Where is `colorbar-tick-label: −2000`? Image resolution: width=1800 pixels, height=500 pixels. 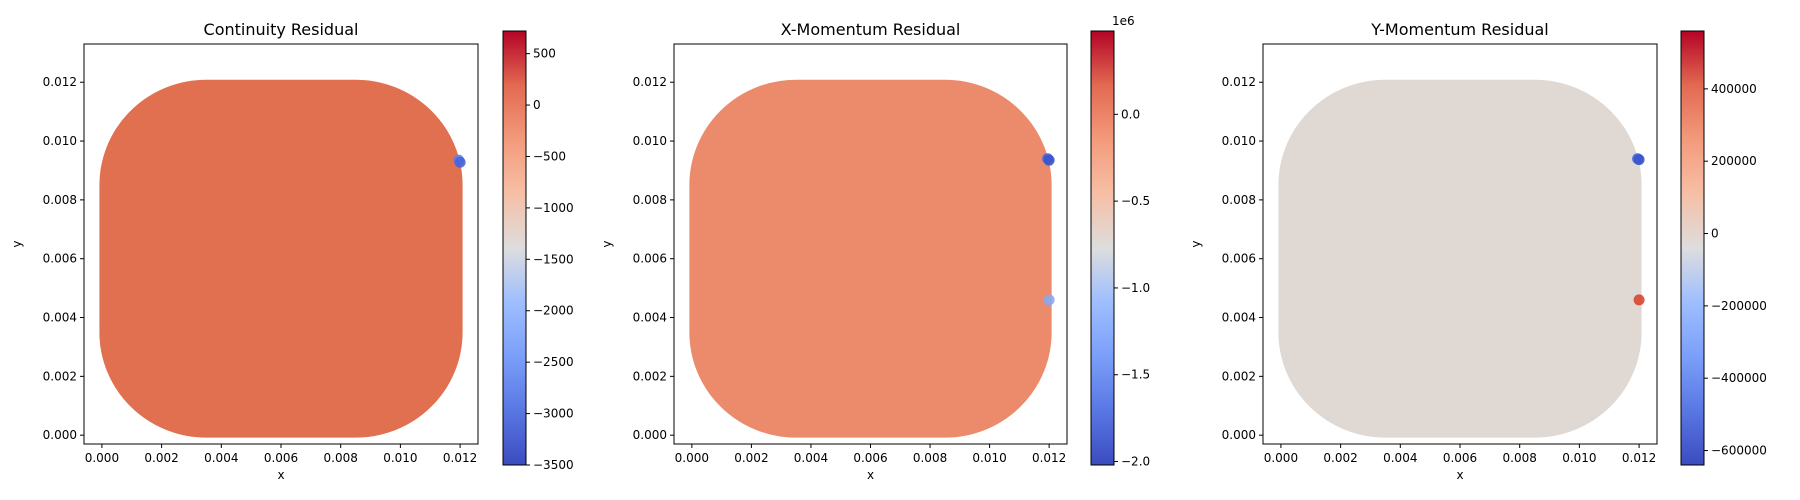 colorbar-tick-label: −2000 is located at coordinates (553, 311).